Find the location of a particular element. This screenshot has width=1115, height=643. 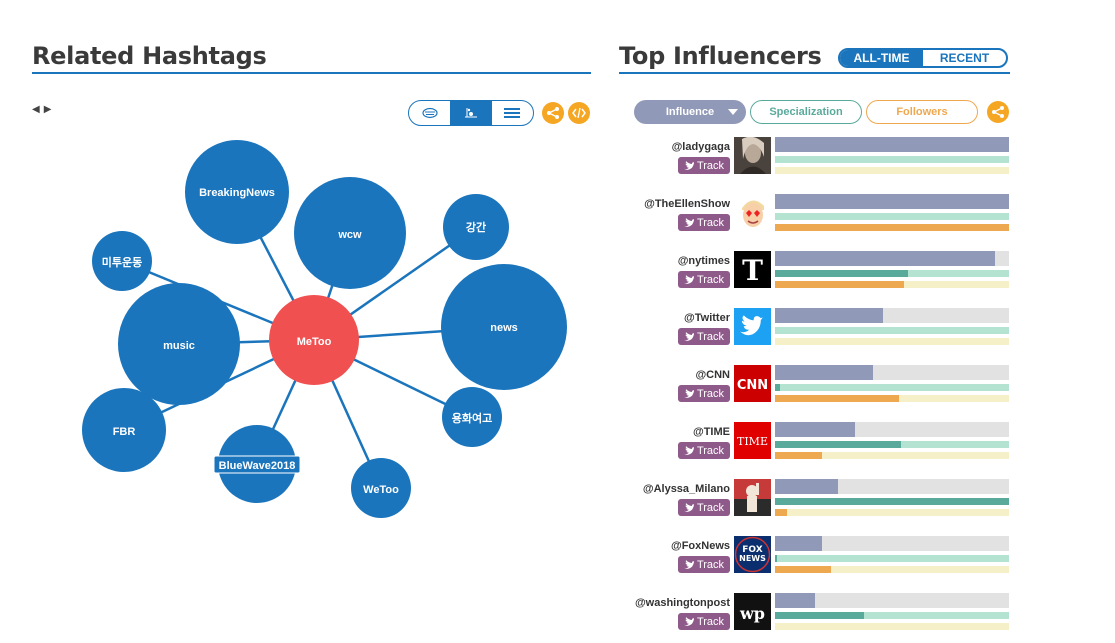

title-underline is located at coordinates (311, 73).